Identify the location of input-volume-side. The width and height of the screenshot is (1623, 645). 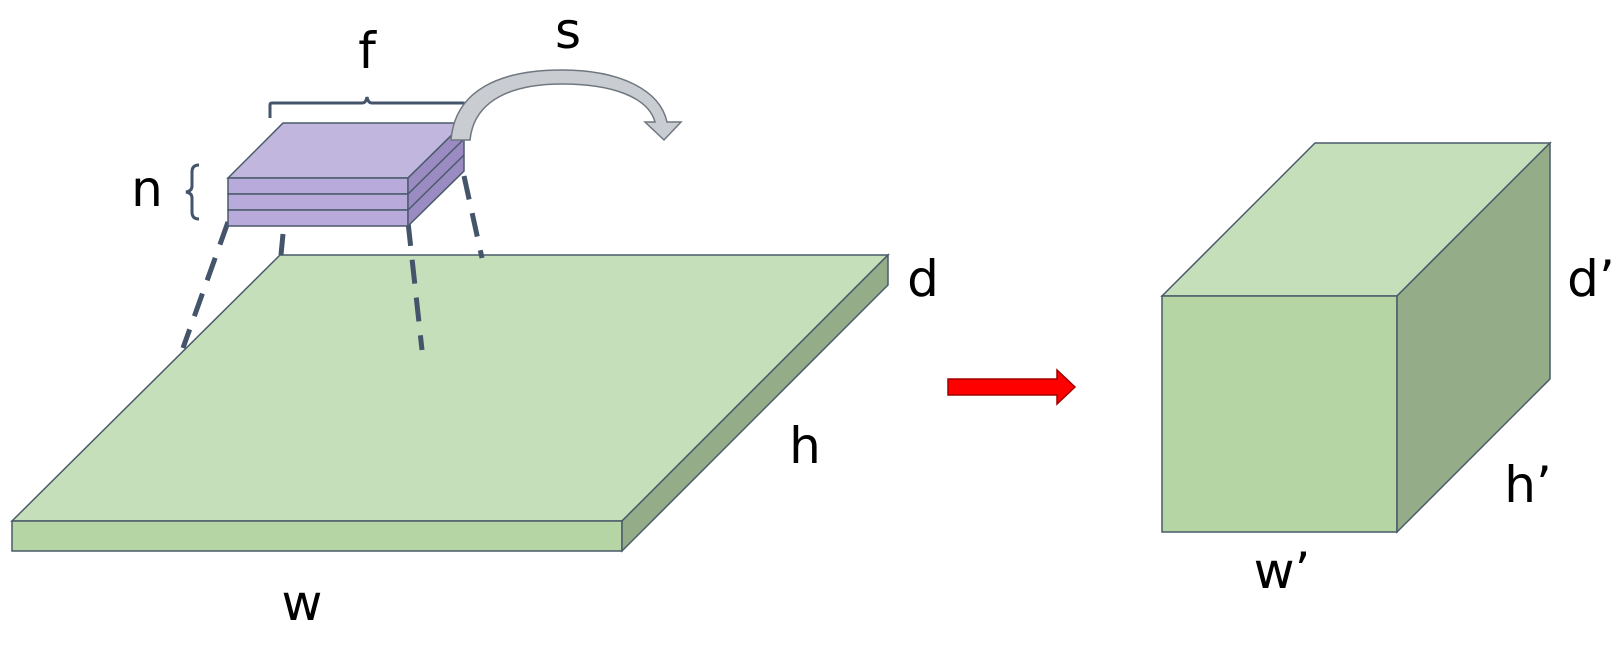
(755, 403).